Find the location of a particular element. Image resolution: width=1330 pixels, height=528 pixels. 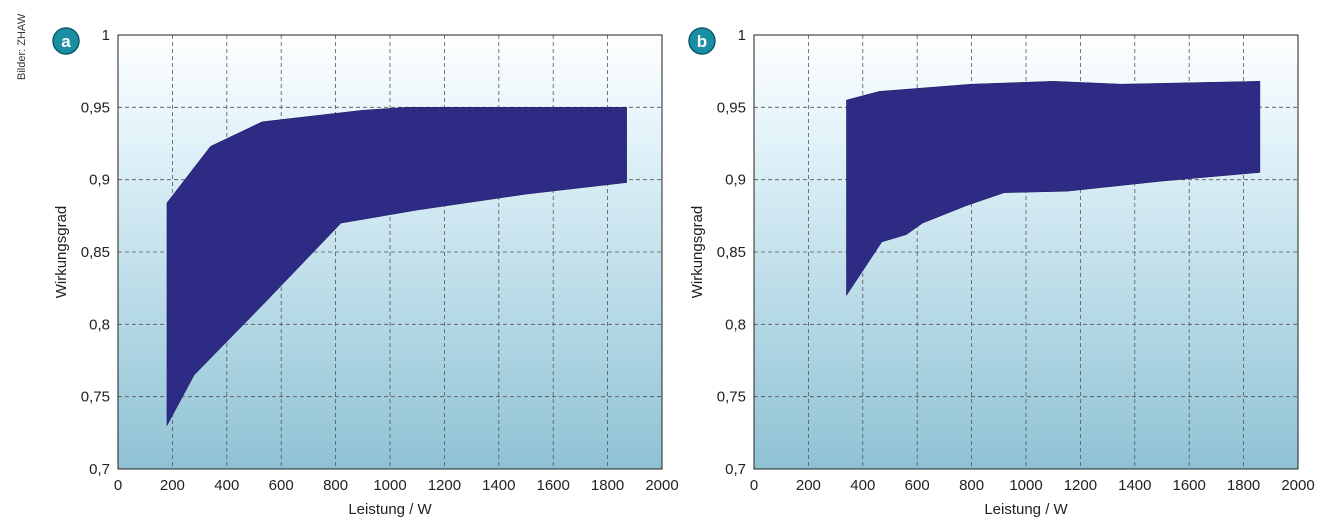

efficiency-band is located at coordinates (1053, 189).